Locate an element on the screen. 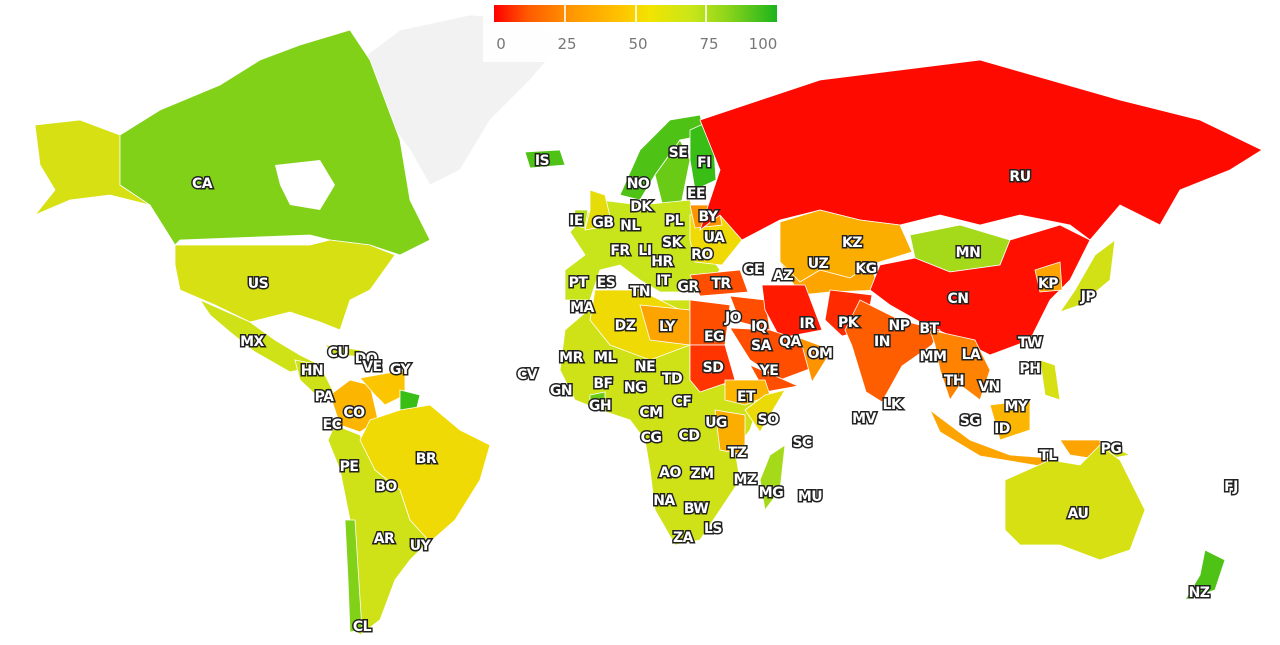 The image size is (1280, 645). country-label-ee: EE is located at coordinates (696, 194).